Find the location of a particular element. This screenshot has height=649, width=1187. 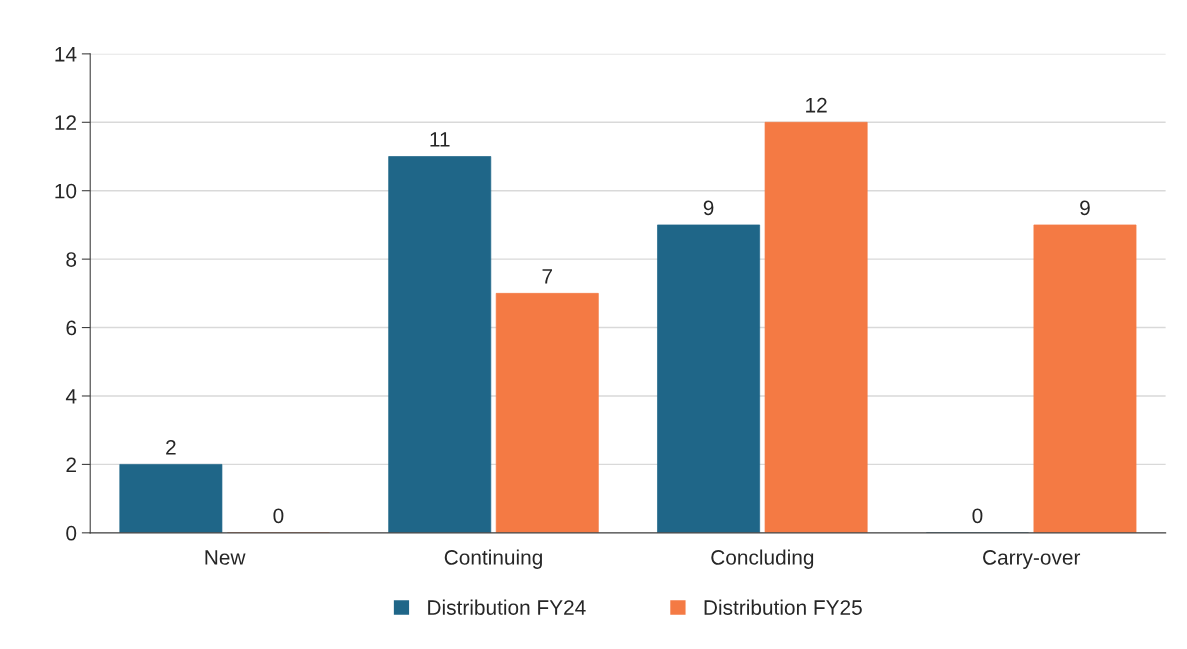

legend-label: Distribution FY25 is located at coordinates (783, 607).